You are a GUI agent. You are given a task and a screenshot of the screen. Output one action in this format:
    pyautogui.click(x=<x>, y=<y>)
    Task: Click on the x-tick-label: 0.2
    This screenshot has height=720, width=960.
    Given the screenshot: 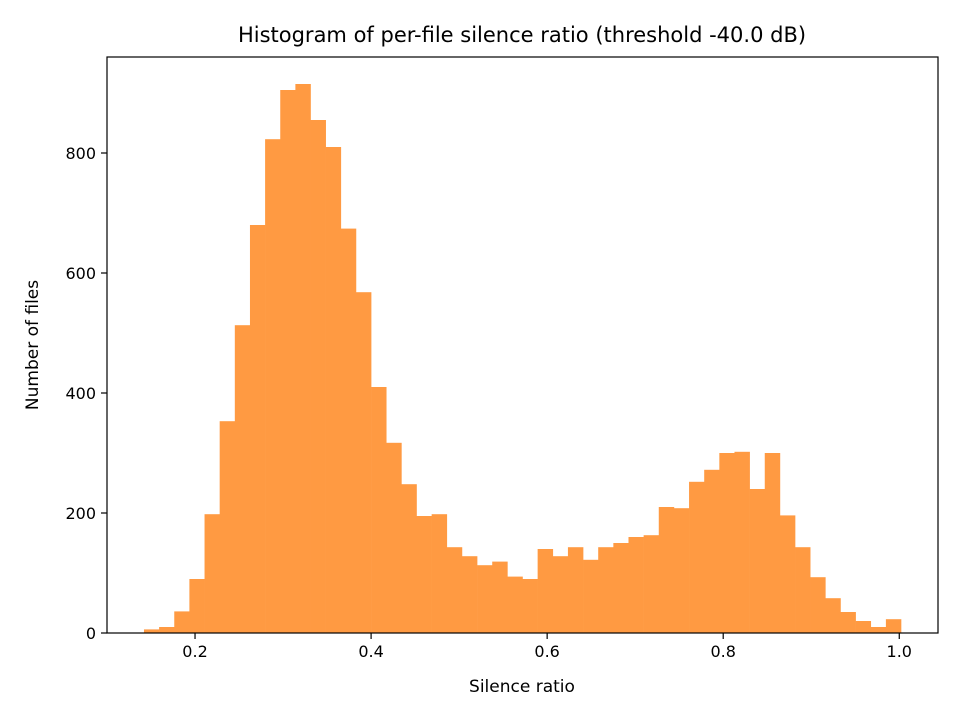 What is the action you would take?
    pyautogui.click(x=194, y=651)
    